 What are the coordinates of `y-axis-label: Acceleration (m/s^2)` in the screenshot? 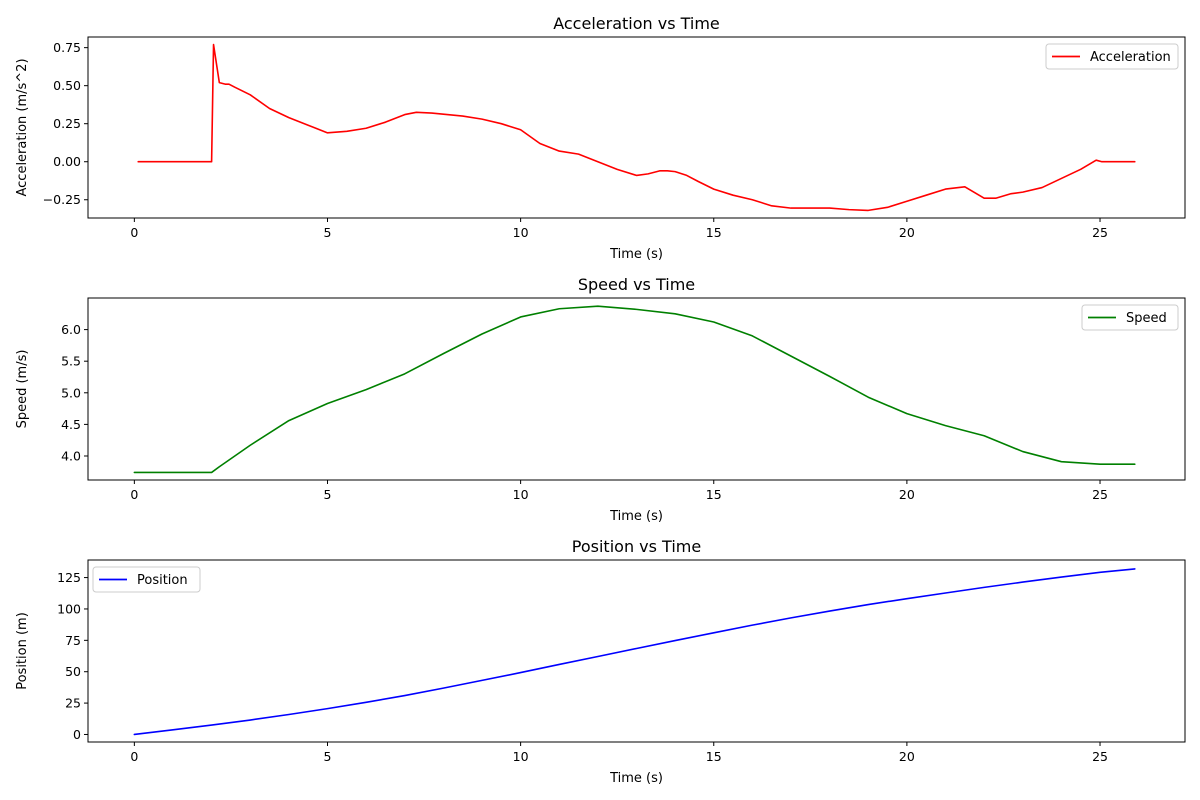 It's located at (22, 127).